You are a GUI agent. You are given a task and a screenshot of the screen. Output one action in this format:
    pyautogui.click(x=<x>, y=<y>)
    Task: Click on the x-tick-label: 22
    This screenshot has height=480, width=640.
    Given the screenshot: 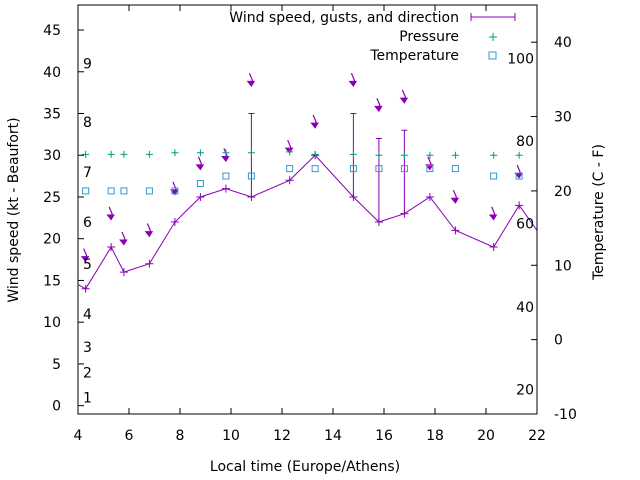 What is the action you would take?
    pyautogui.click(x=537, y=436)
    